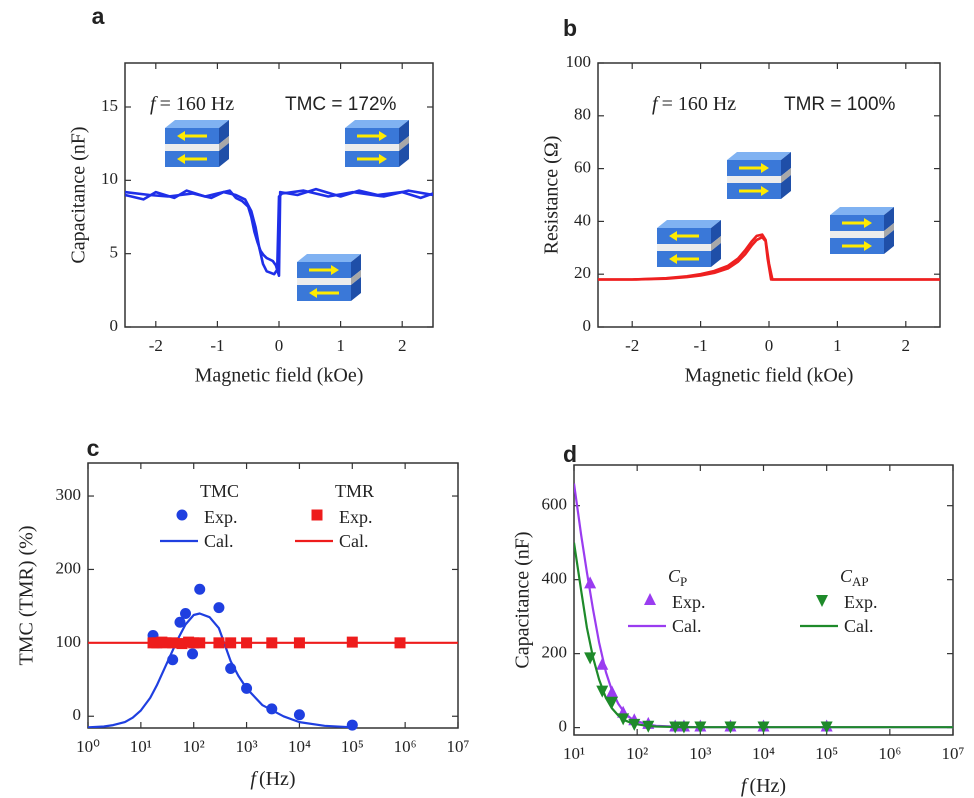 The width and height of the screenshot is (974, 798). Describe the element at coordinates (582, 272) in the screenshot. I see `y-tick-label: 20` at that location.